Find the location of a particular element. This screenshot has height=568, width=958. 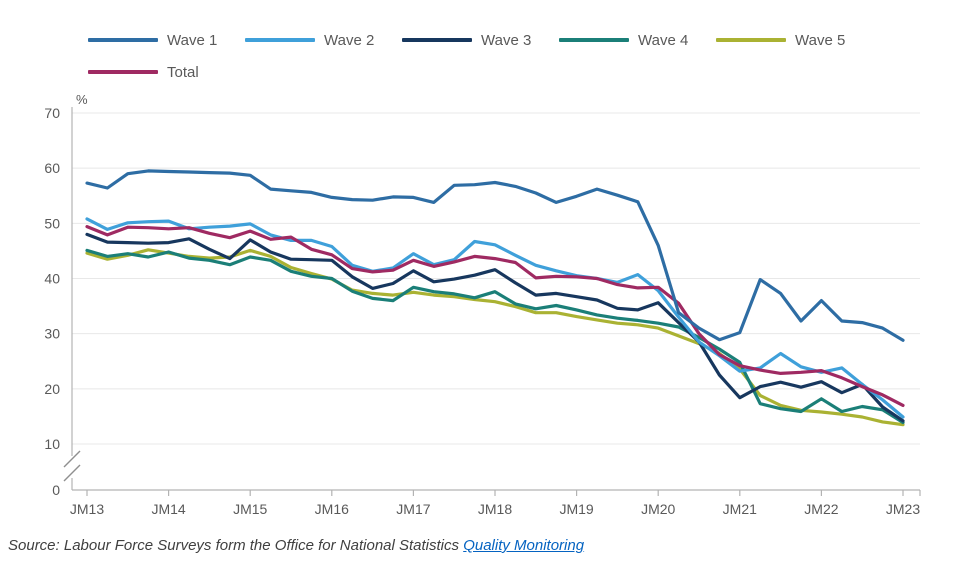

x-tick-label-JM13: JM13 is located at coordinates (87, 509).